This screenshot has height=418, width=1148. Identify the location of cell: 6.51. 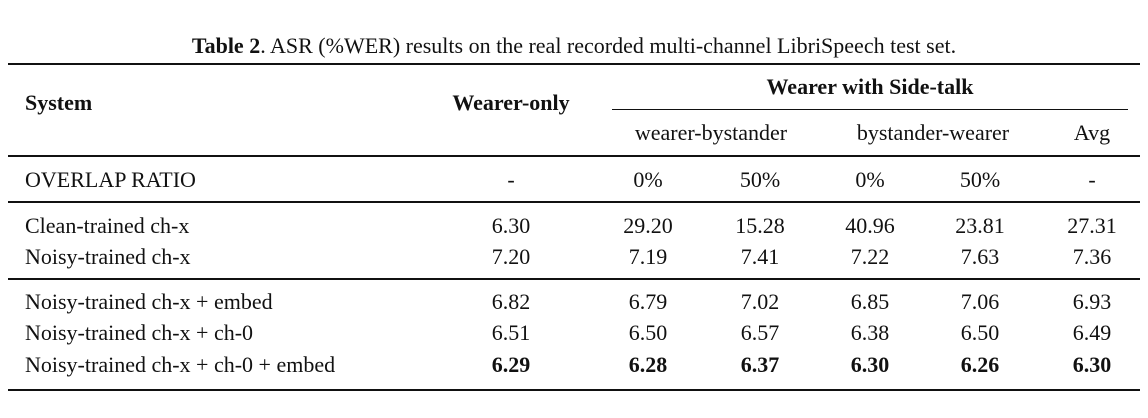
(511, 332).